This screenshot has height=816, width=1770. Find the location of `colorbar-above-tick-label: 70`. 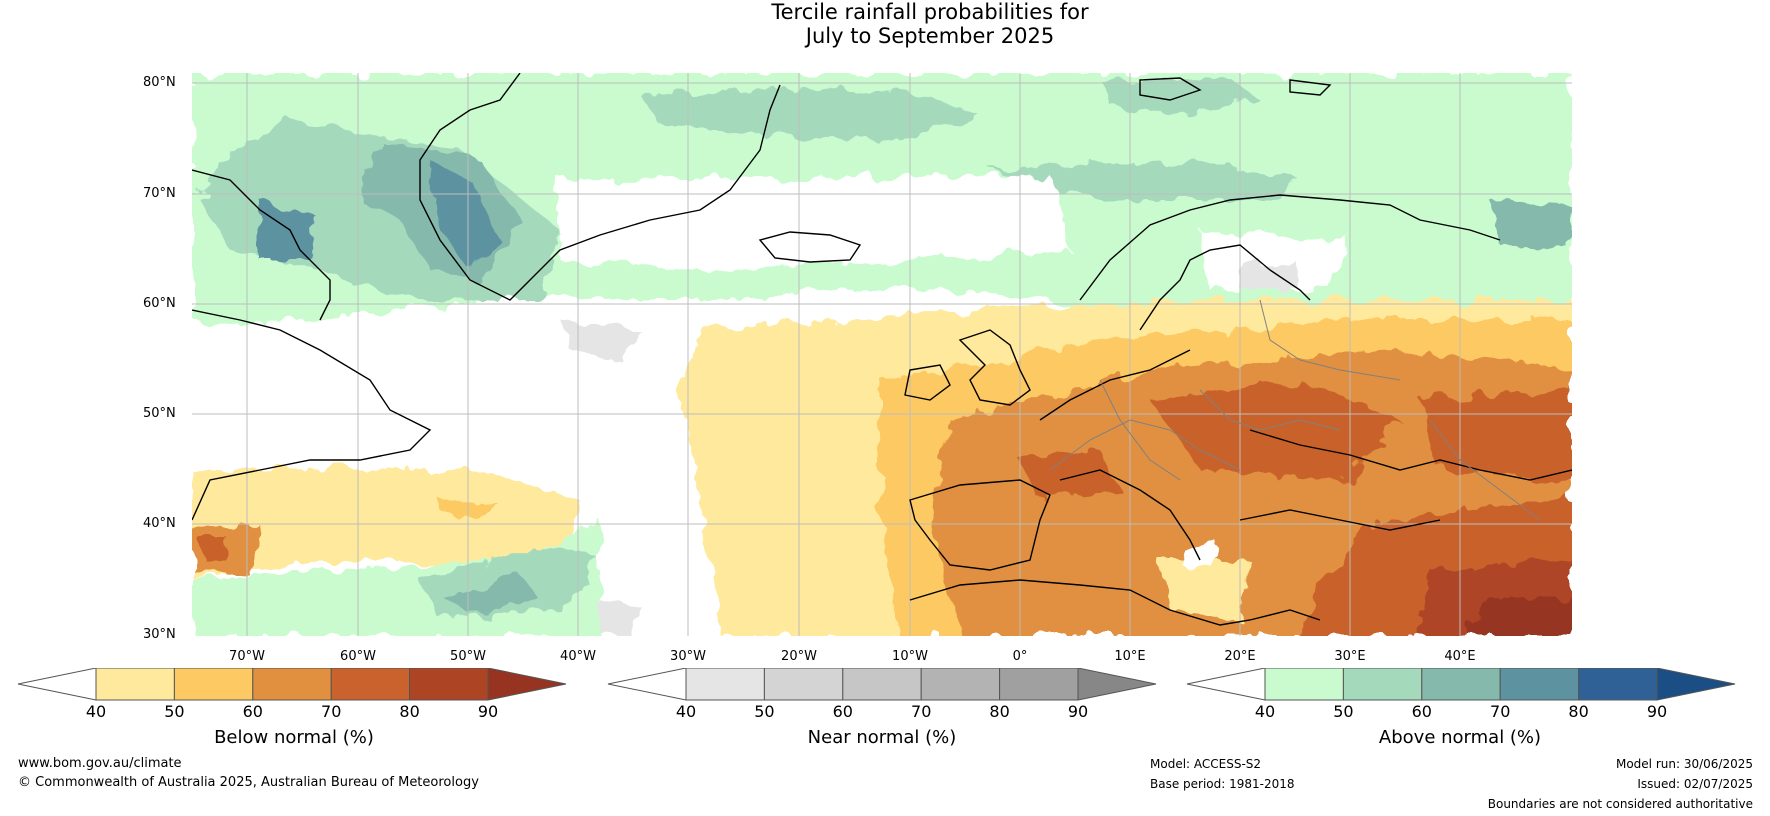

colorbar-above-tick-label: 70 is located at coordinates (1500, 711).